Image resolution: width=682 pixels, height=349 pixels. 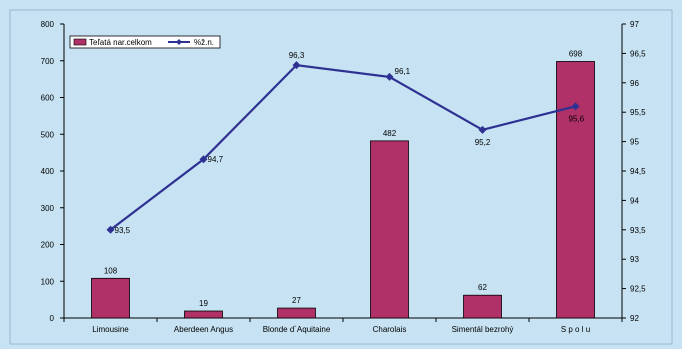 I want to click on x-tick-label: Charolais, so click(x=390, y=329).